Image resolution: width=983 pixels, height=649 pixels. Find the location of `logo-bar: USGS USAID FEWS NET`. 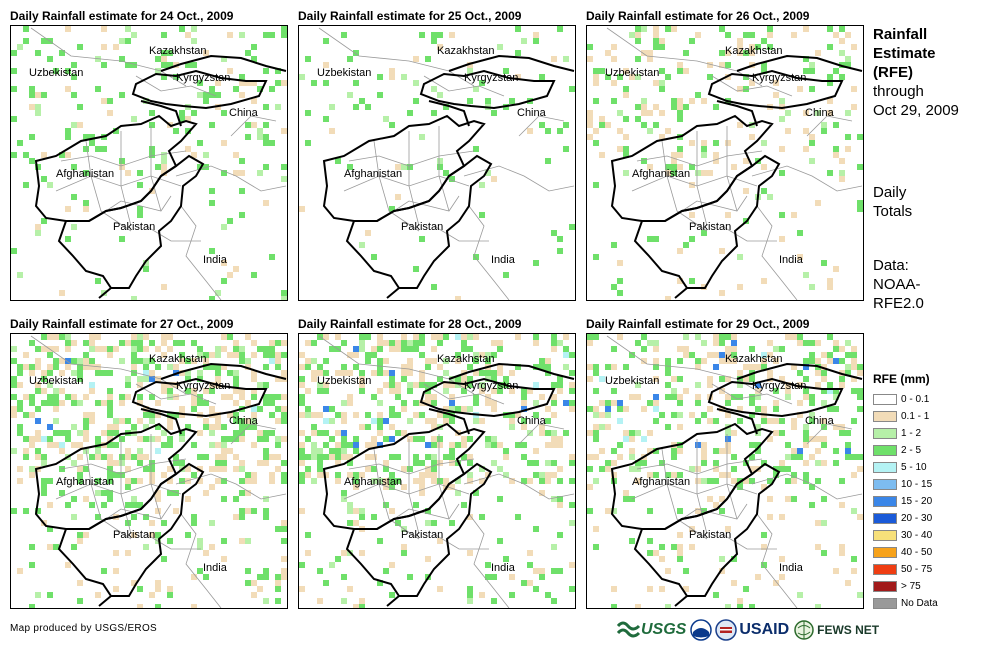

logo-bar: USGS USAID FEWS NET is located at coordinates (748, 630).